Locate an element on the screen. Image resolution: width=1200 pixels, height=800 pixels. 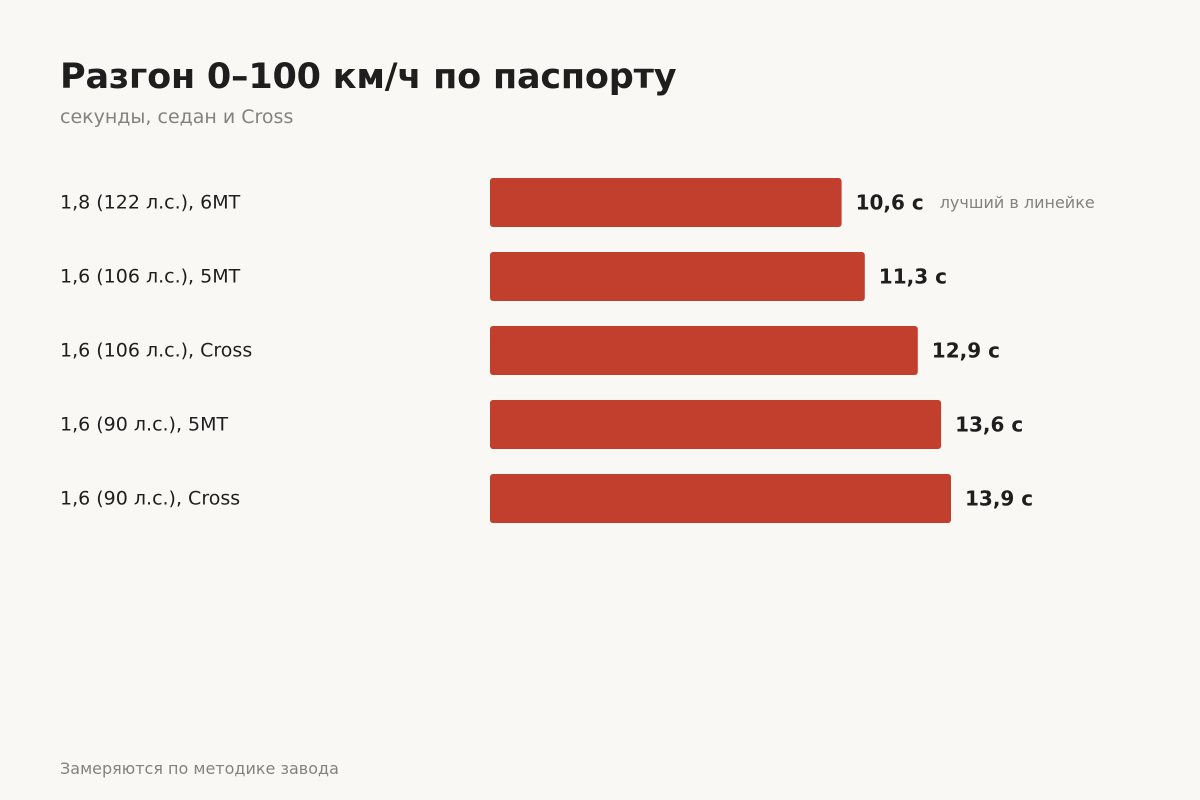
value-label: 13,9 с is located at coordinates (999, 499).